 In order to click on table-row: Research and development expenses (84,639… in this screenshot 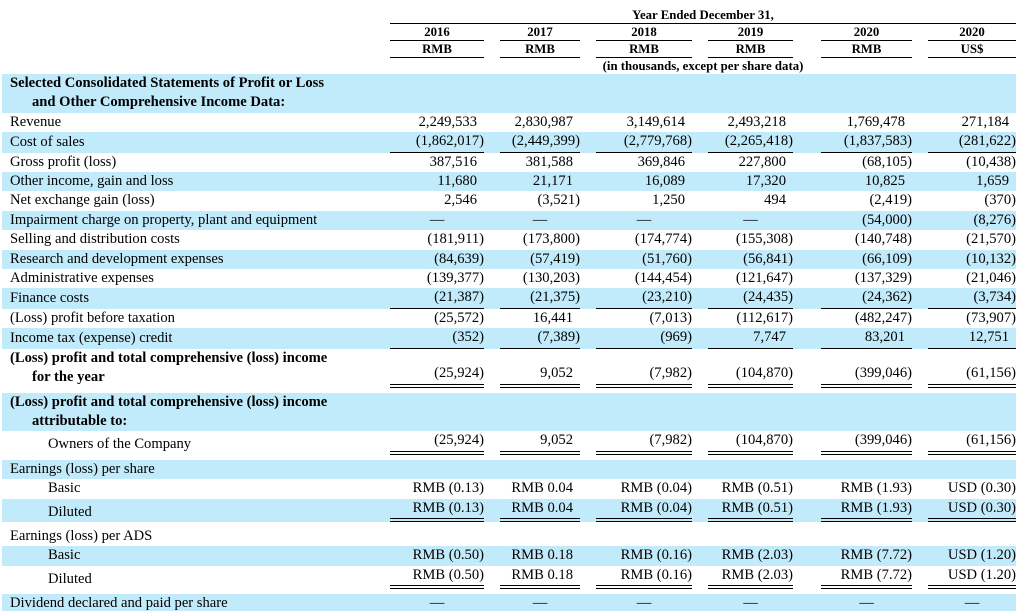, I will do `click(509, 259)`.